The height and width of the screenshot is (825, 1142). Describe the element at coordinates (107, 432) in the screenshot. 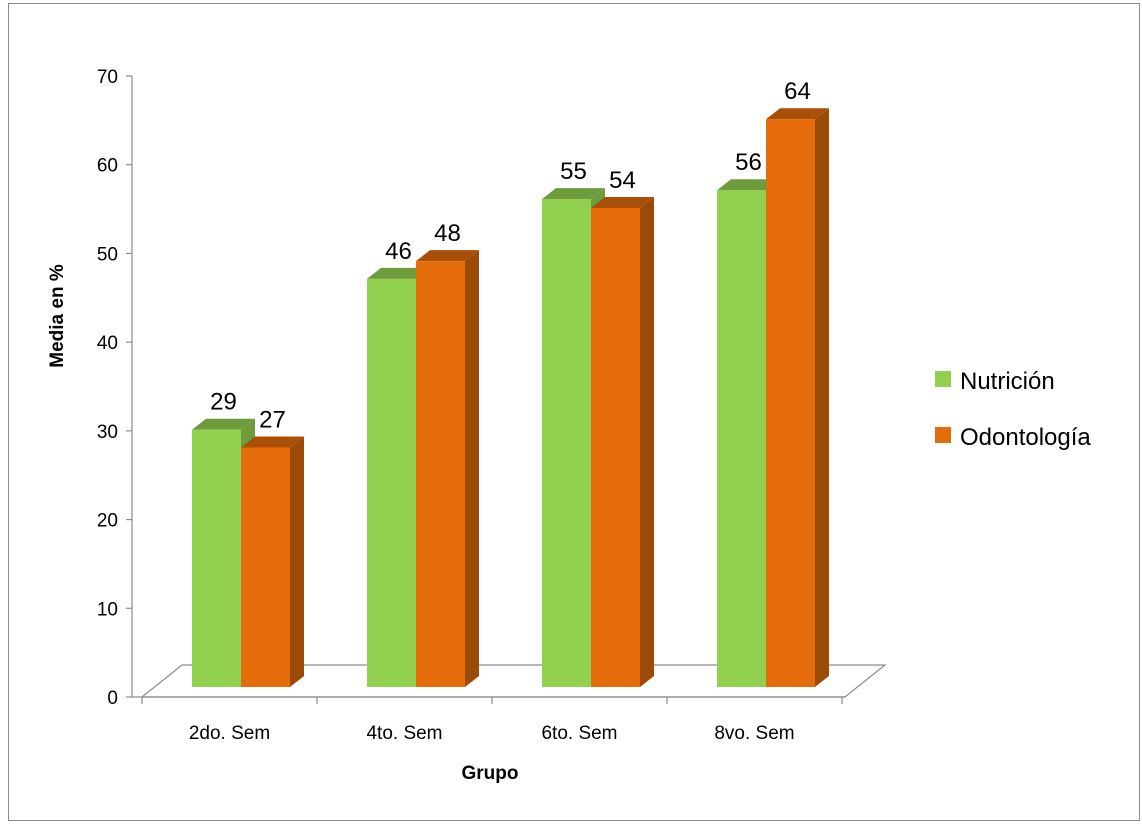

I see `y-tick-label: 30` at that location.